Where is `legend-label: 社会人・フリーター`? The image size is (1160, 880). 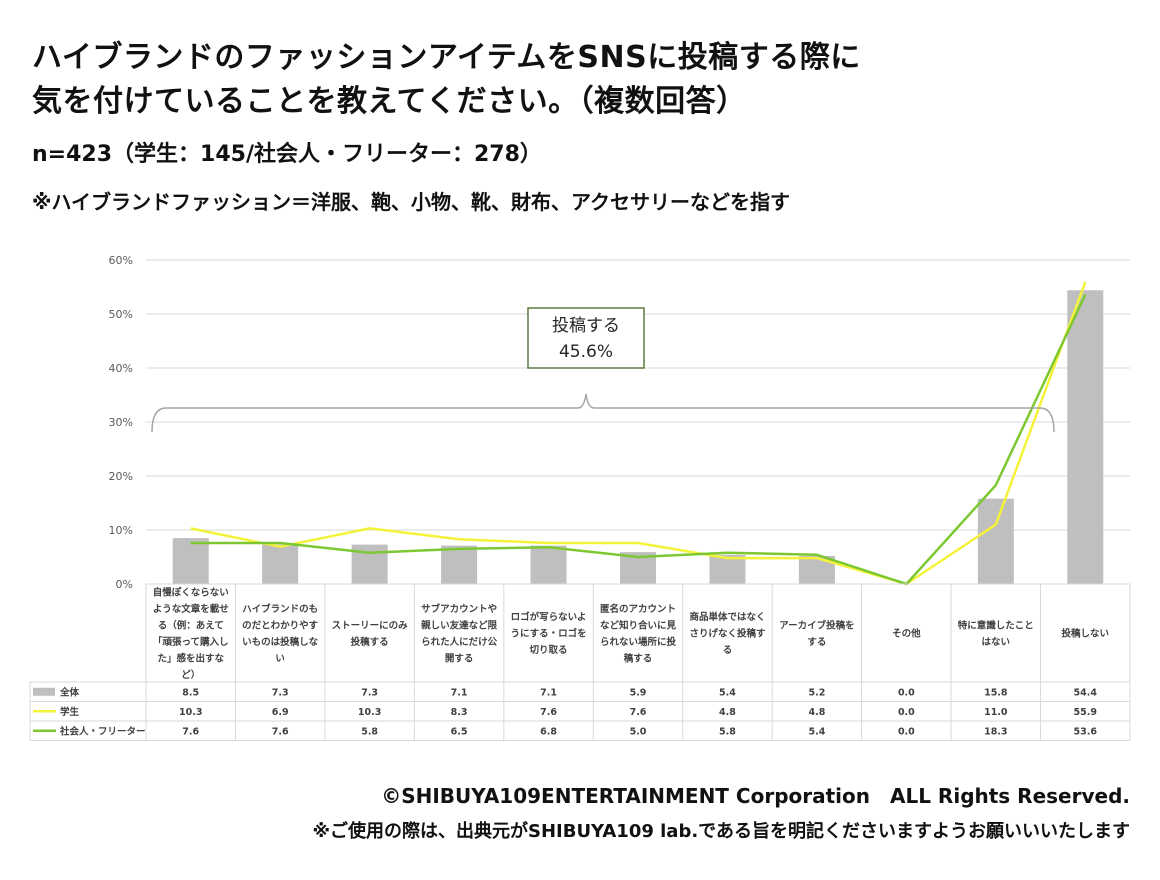
legend-label: 社会人・フリーター is located at coordinates (102, 731).